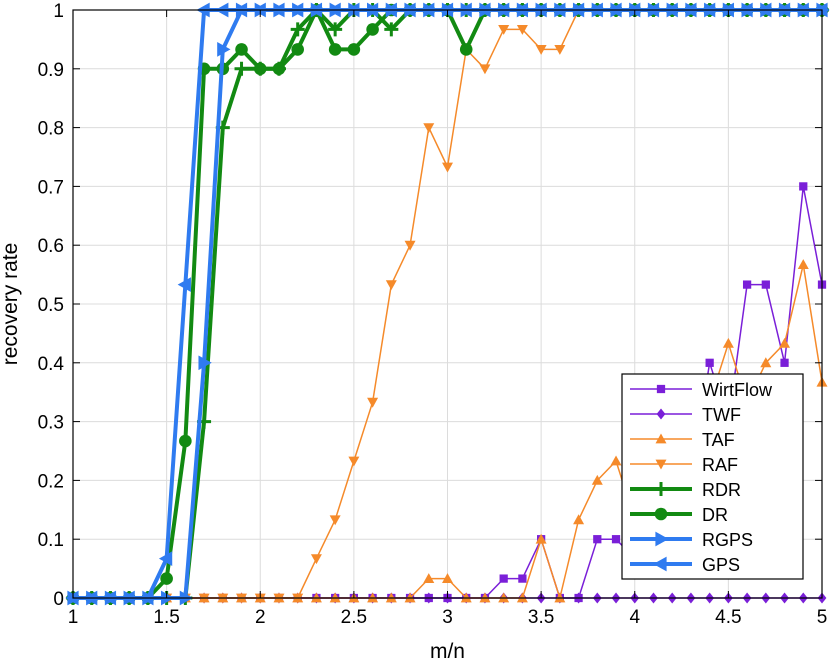 Image resolution: width=830 pixels, height=663 pixels. Describe the element at coordinates (58, 599) in the screenshot. I see `y-tick-label: 0` at that location.